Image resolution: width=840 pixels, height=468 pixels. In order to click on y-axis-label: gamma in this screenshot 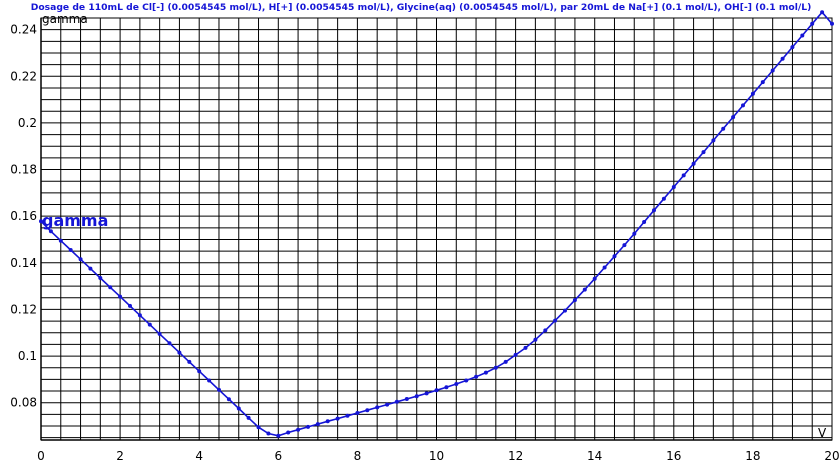, I will do `click(65, 19)`.